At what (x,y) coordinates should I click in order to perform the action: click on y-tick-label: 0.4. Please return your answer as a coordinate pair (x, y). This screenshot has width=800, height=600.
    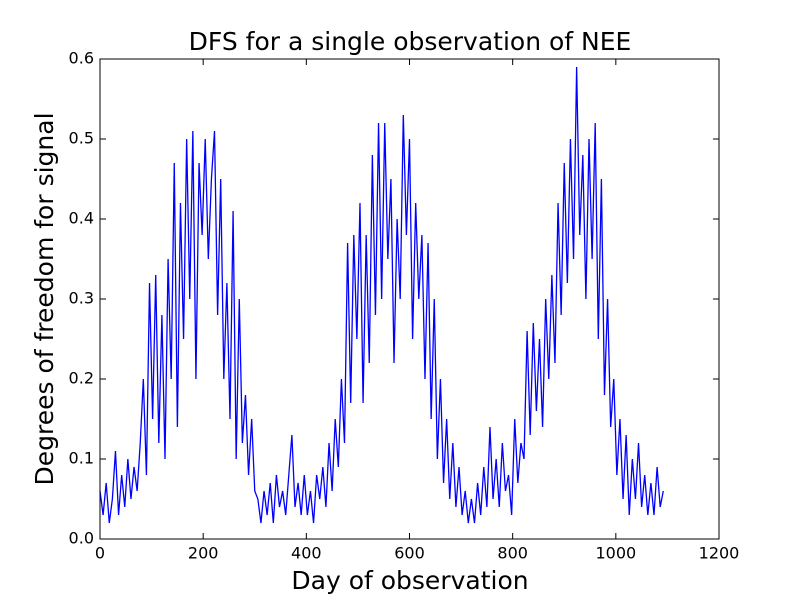
    Looking at the image, I should click on (81, 218).